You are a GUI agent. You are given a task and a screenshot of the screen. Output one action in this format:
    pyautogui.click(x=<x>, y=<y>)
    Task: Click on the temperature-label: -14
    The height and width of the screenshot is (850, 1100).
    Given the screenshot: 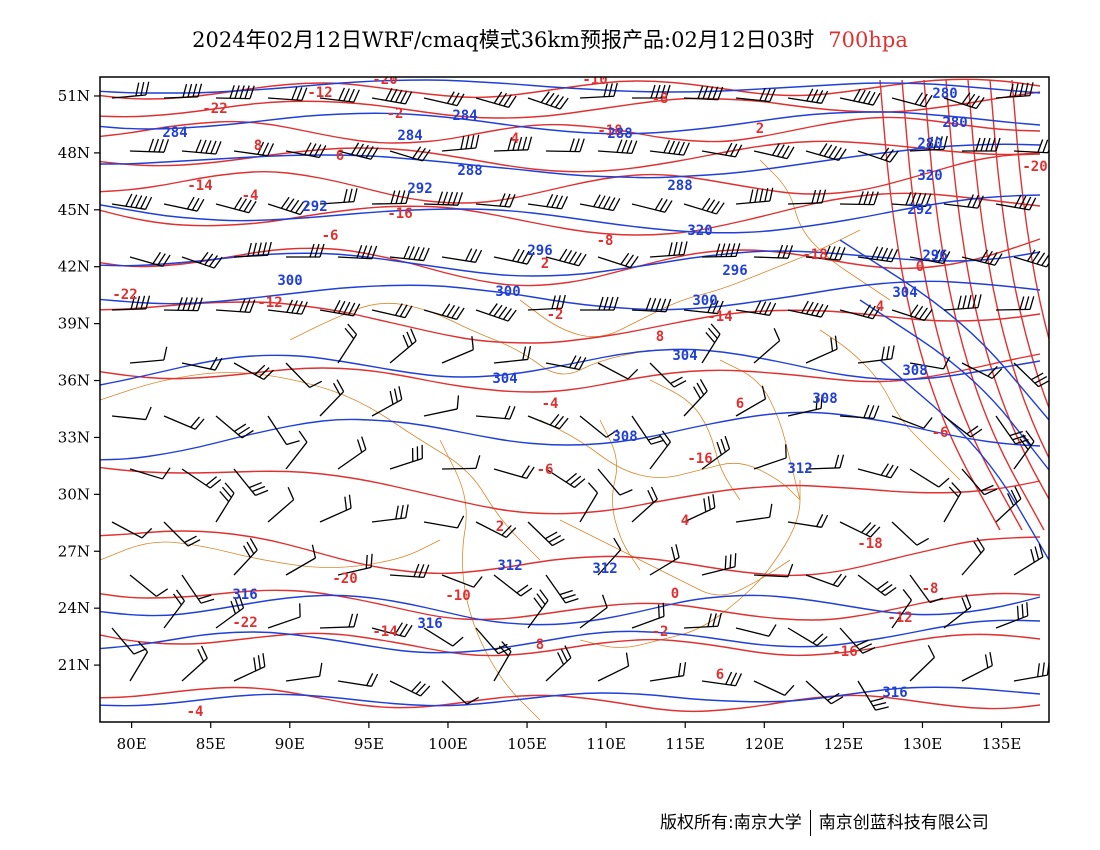 What is the action you would take?
    pyautogui.click(x=719, y=317)
    